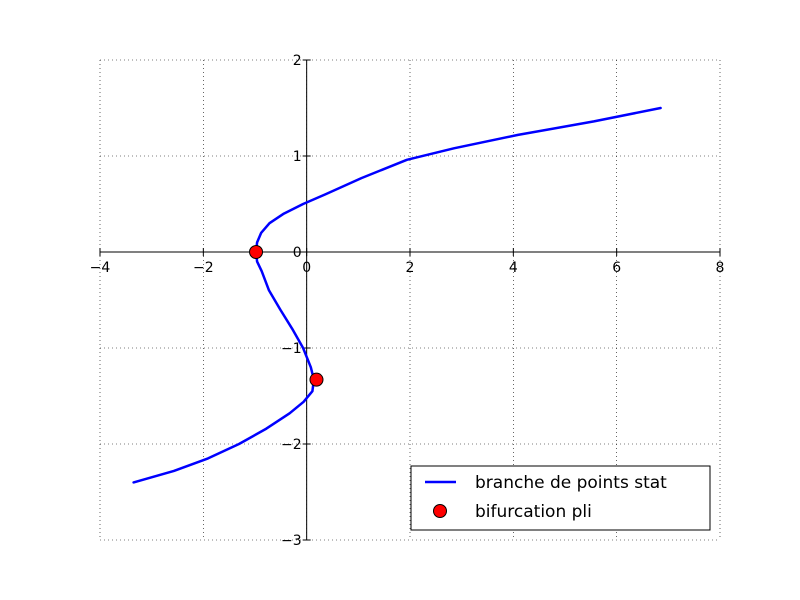 The image size is (800, 600). Describe the element at coordinates (571, 483) in the screenshot. I see `legend-label-line: branche de points stat` at that location.